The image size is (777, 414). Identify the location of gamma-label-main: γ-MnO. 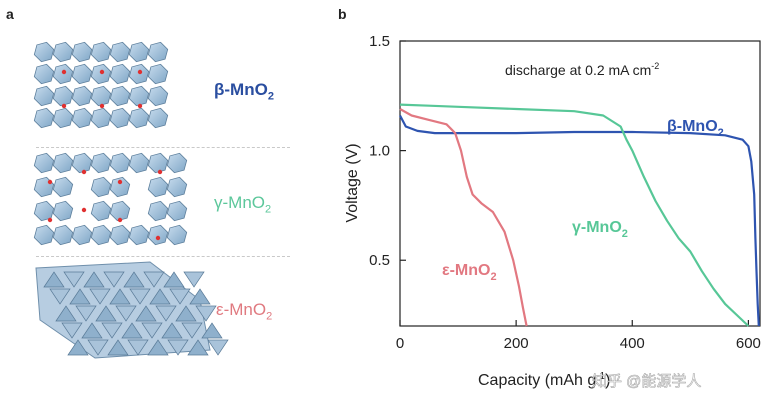
(239, 202).